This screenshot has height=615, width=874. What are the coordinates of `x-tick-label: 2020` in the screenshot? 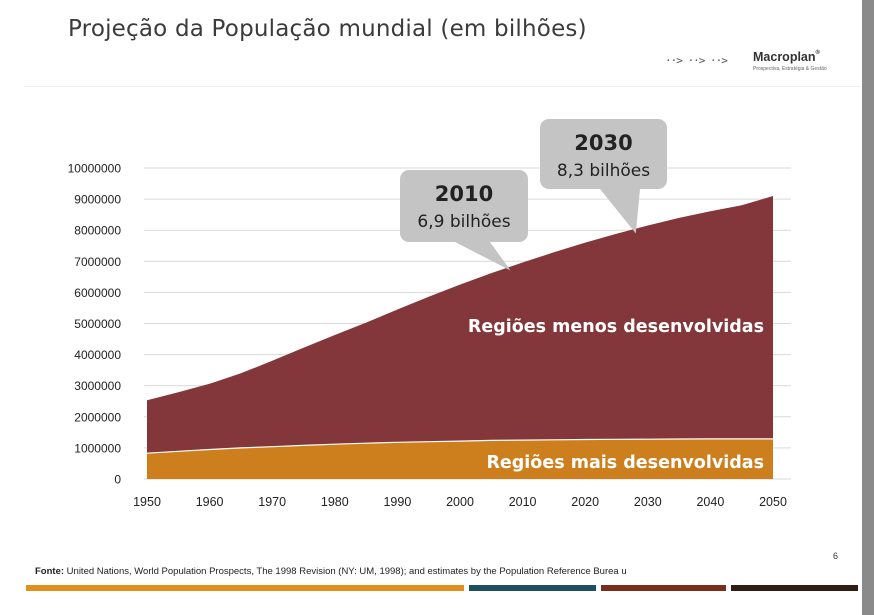 It's located at (585, 502).